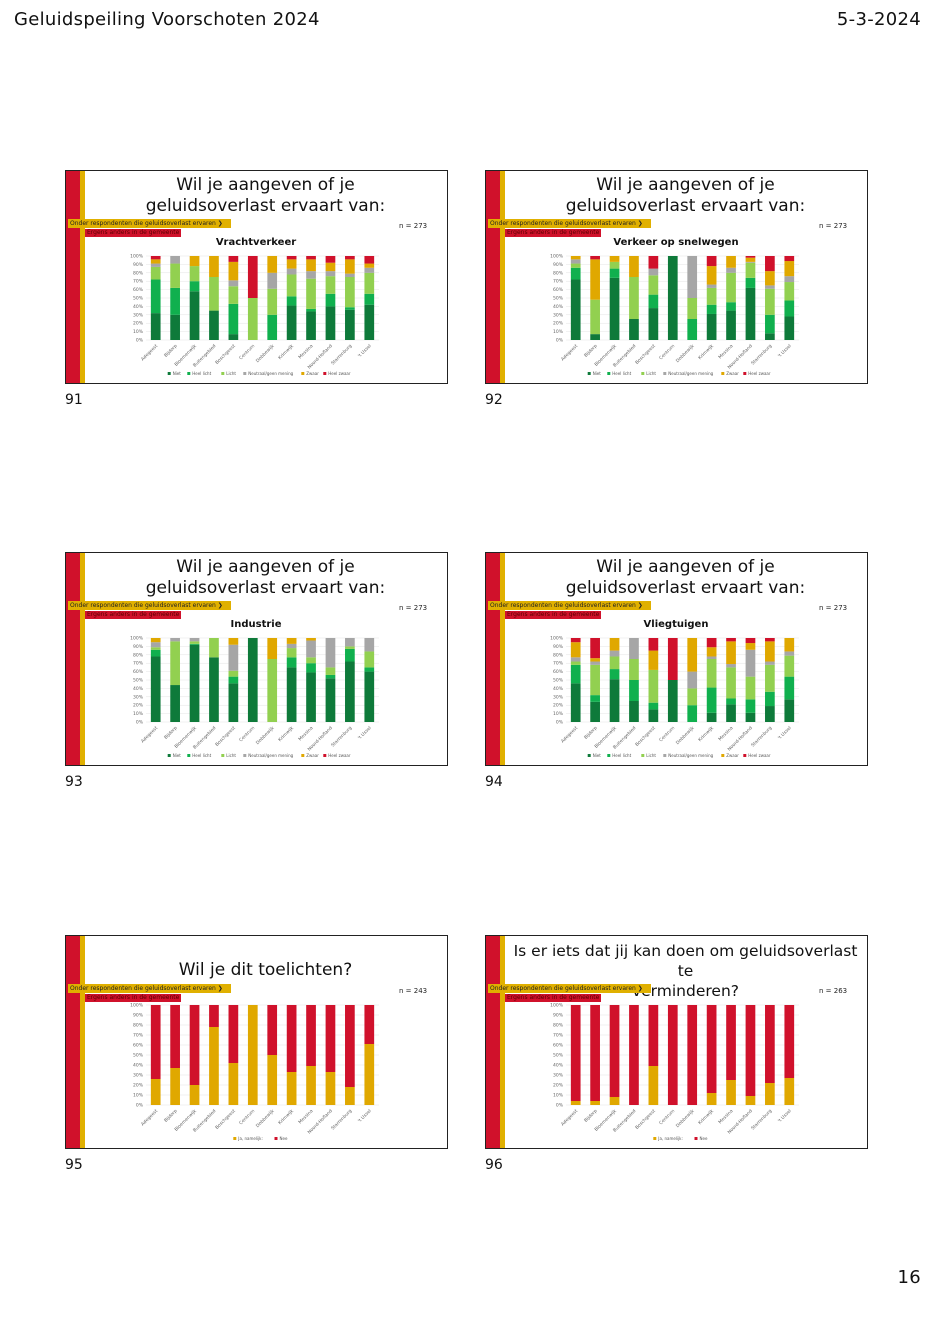 Image resolution: width=933 pixels, height=1320 pixels. Describe the element at coordinates (74, 400) in the screenshot. I see `slide-number: 91` at that location.